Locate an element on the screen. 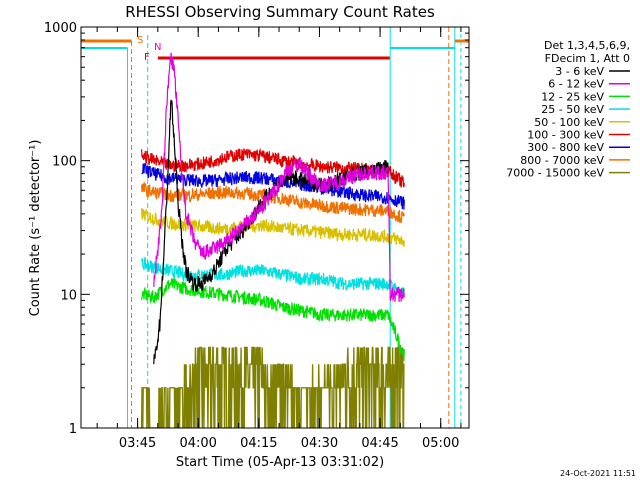 This screenshot has width=640, height=480. y-axis-label: Count Rate (s⁻¹ detector⁻¹) is located at coordinates (35, 228).